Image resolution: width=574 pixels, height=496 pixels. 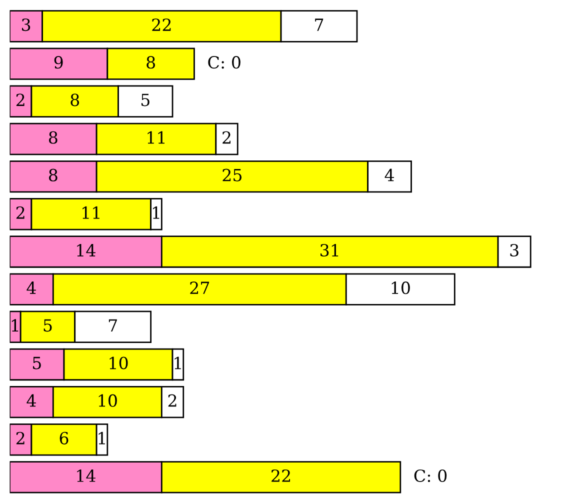 What do you see at coordinates (200, 288) in the screenshot?
I see `data-label: 27` at bounding box center [200, 288].